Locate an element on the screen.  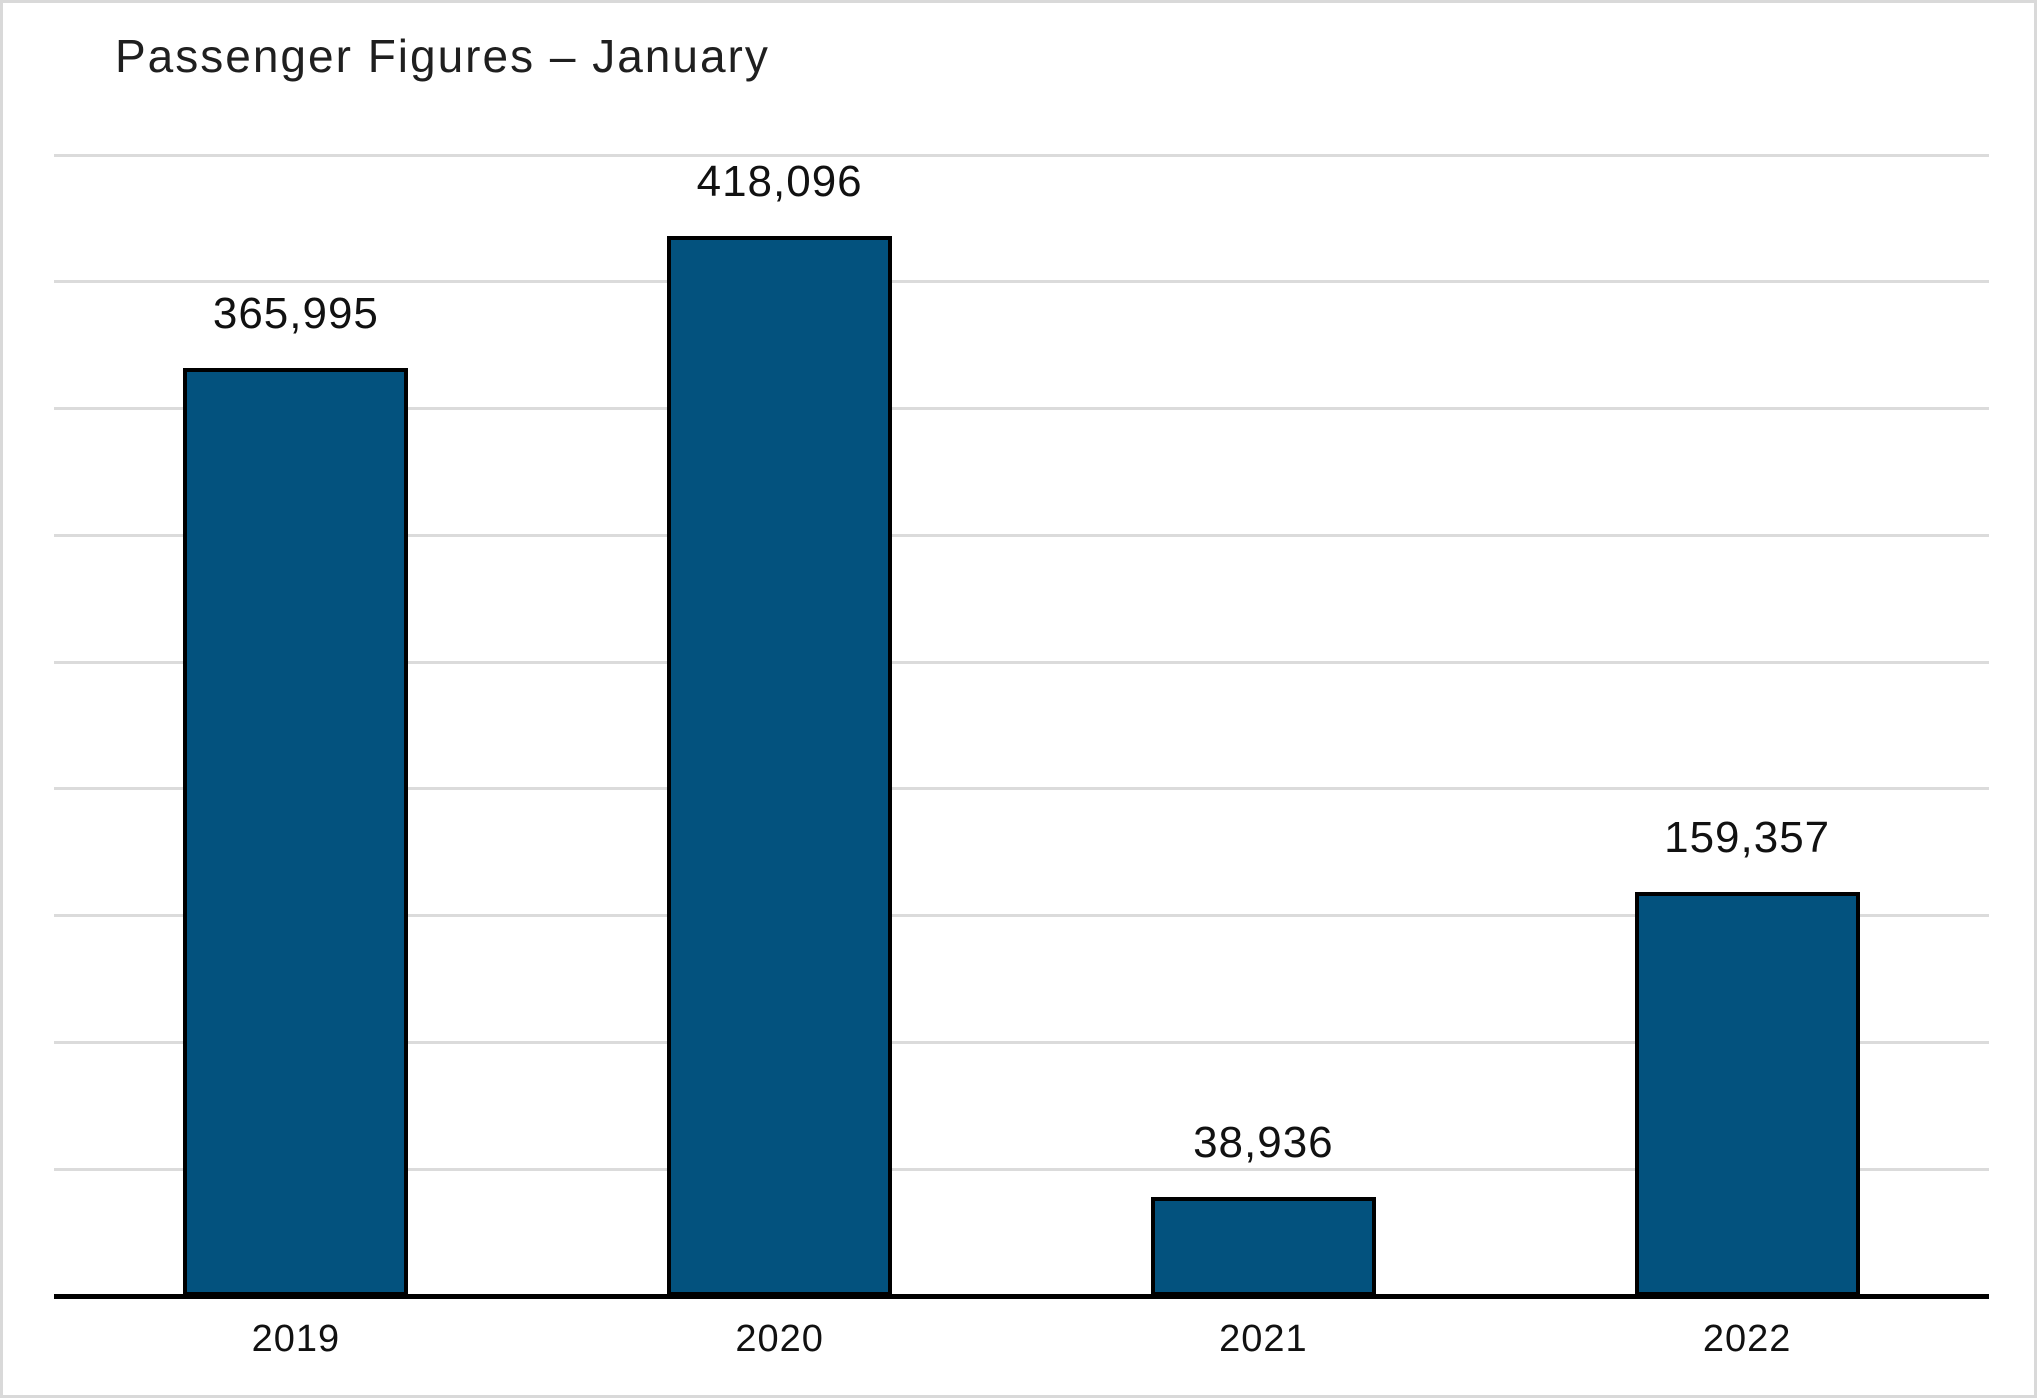
bar-value-label-2019: 365,995 is located at coordinates (295, 313).